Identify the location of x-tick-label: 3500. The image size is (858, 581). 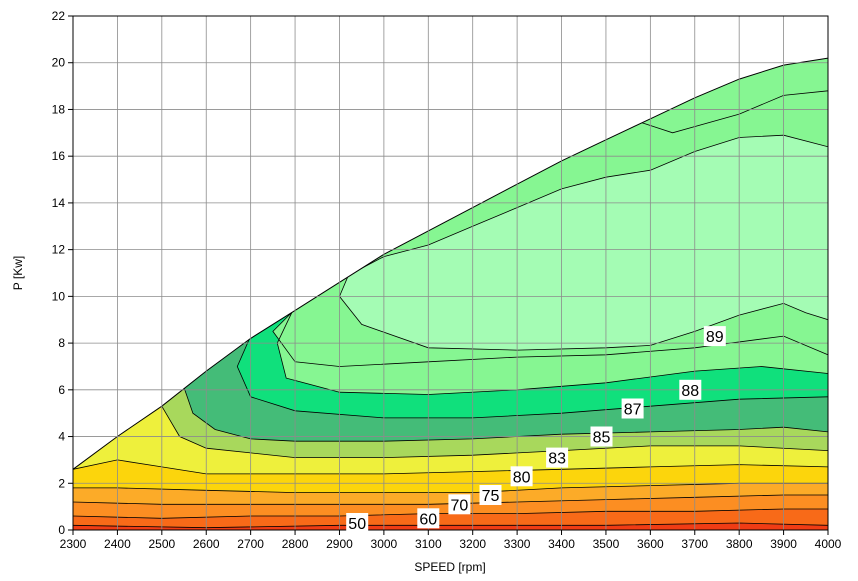
(606, 544).